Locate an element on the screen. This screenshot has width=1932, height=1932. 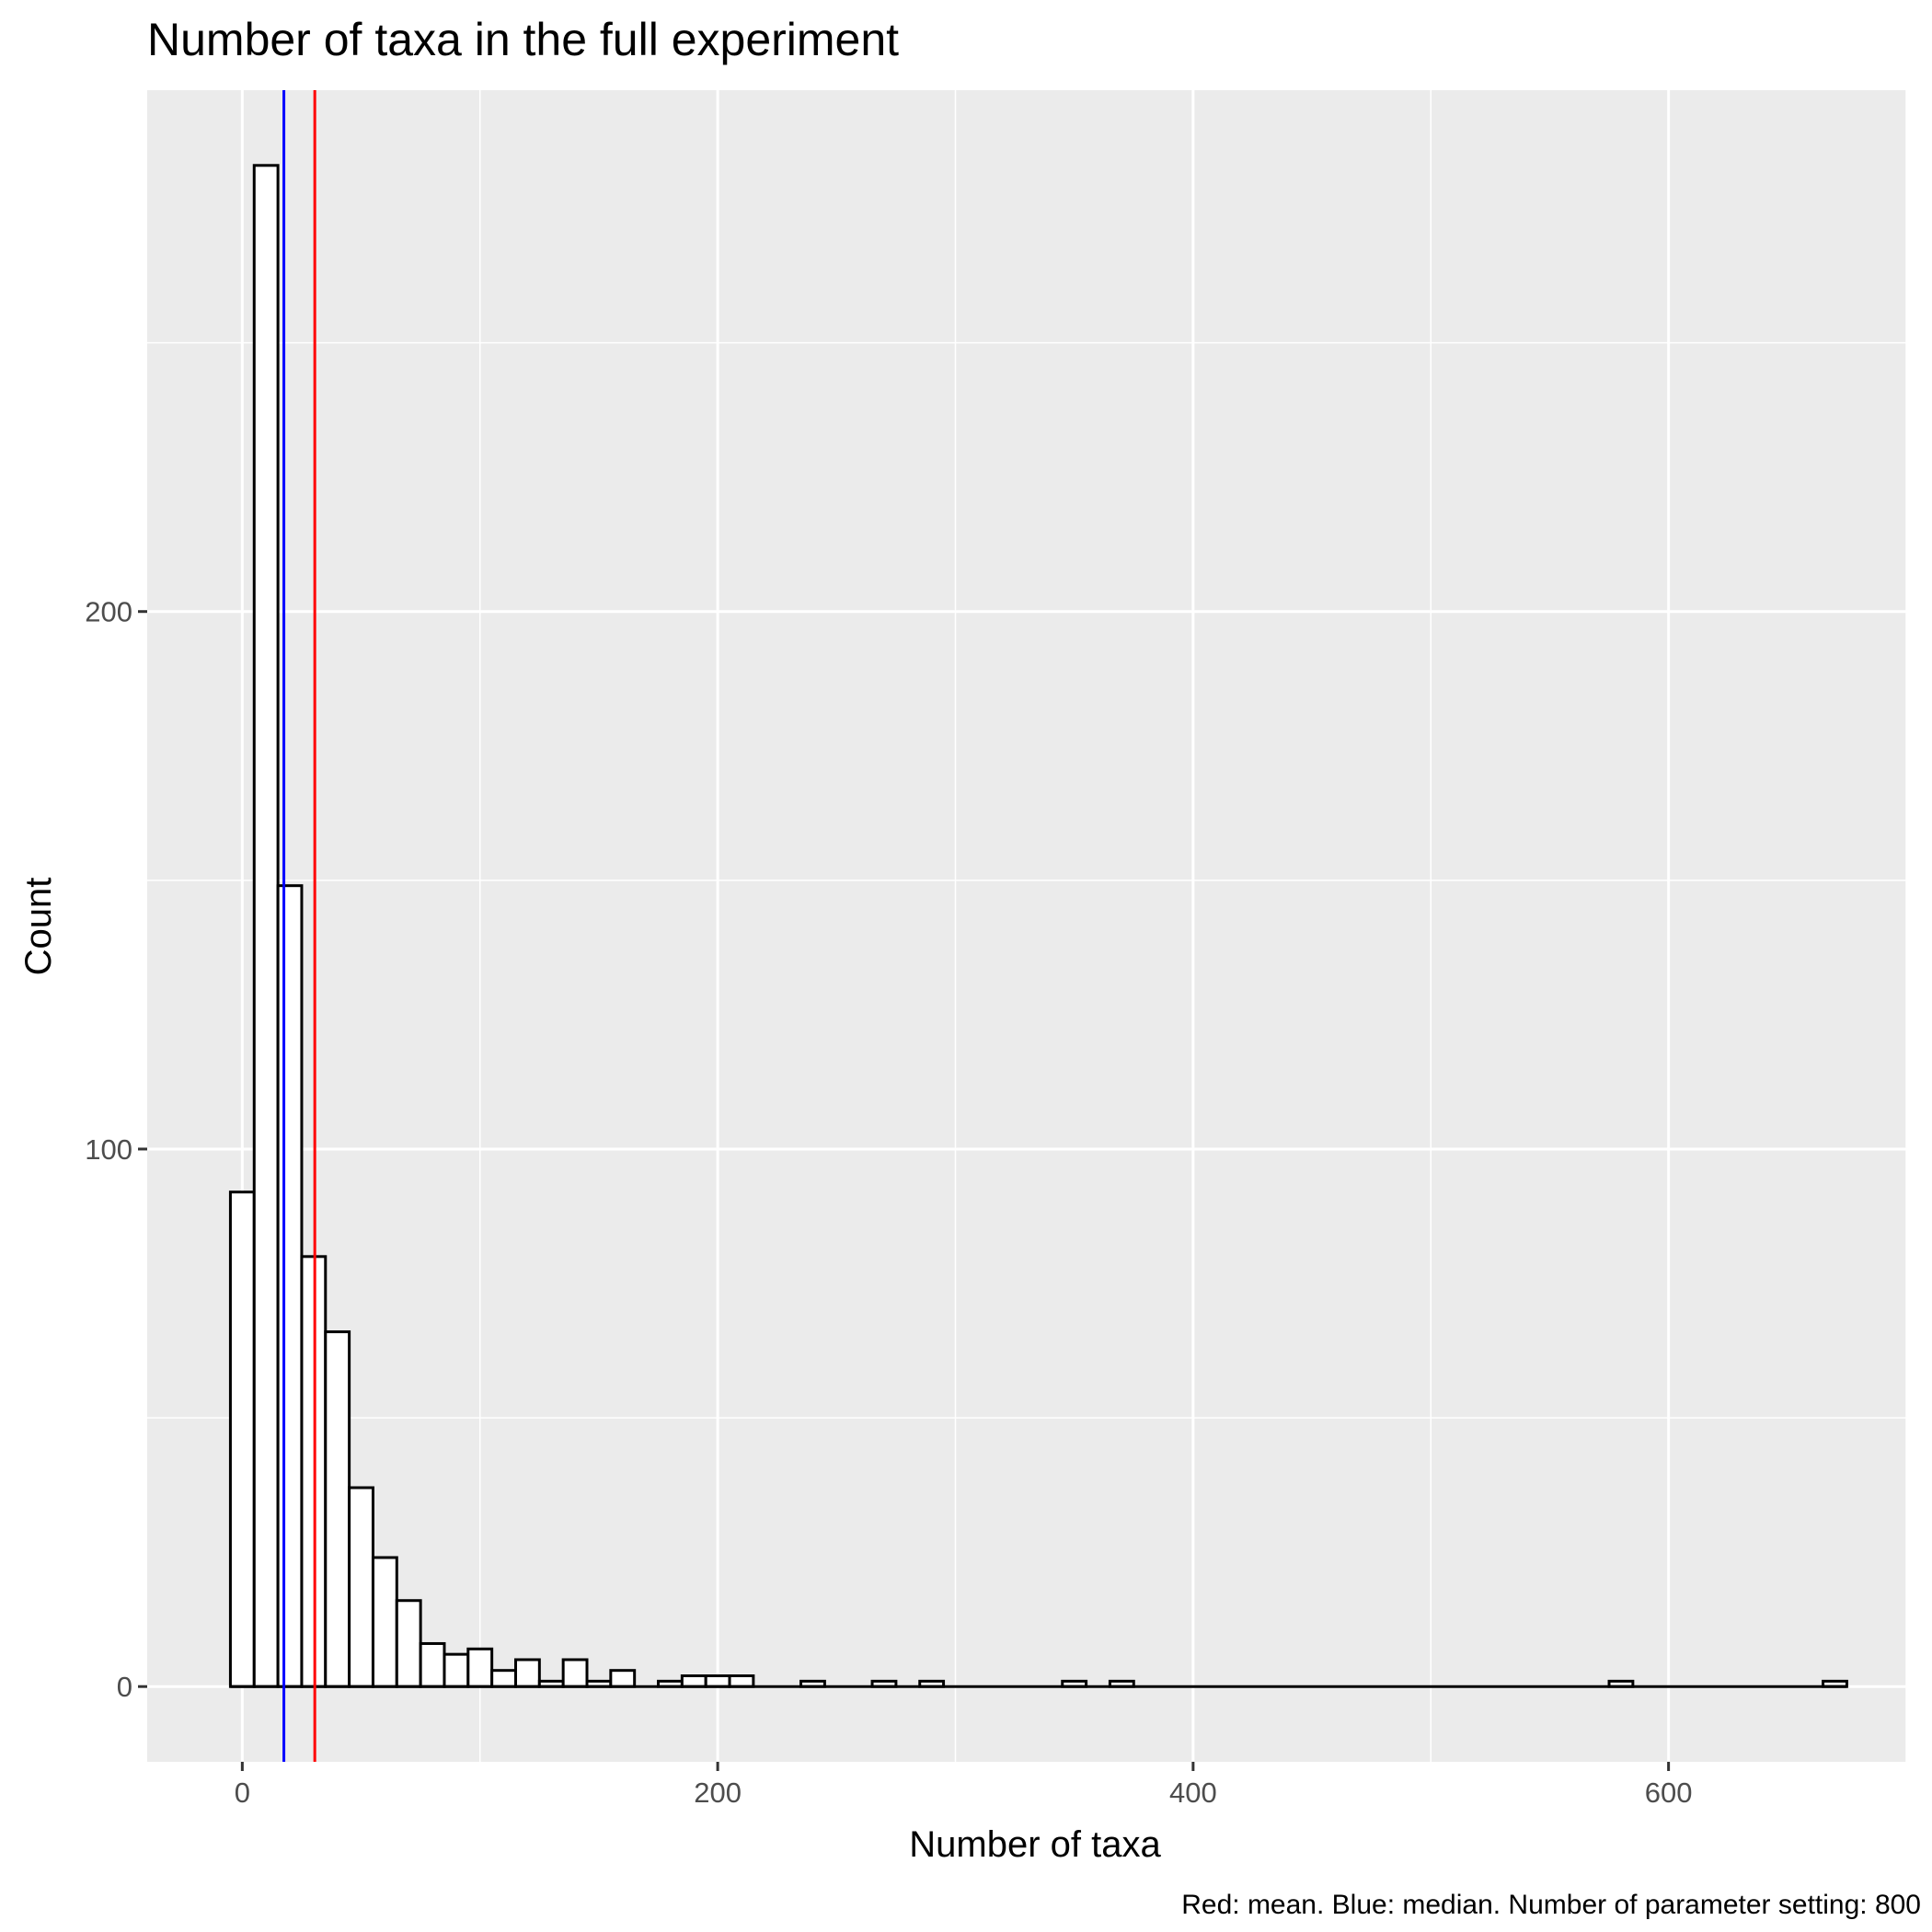
y-axis-title: Count is located at coordinates (38, 927).